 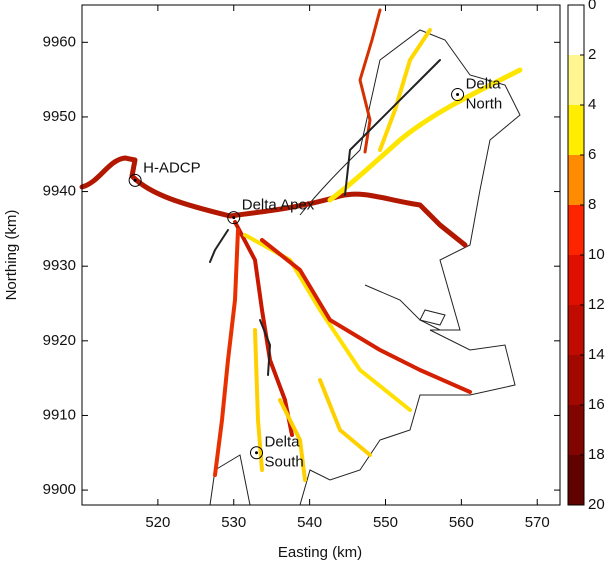 I want to click on y-tick-label: 9910, so click(x=59, y=414).